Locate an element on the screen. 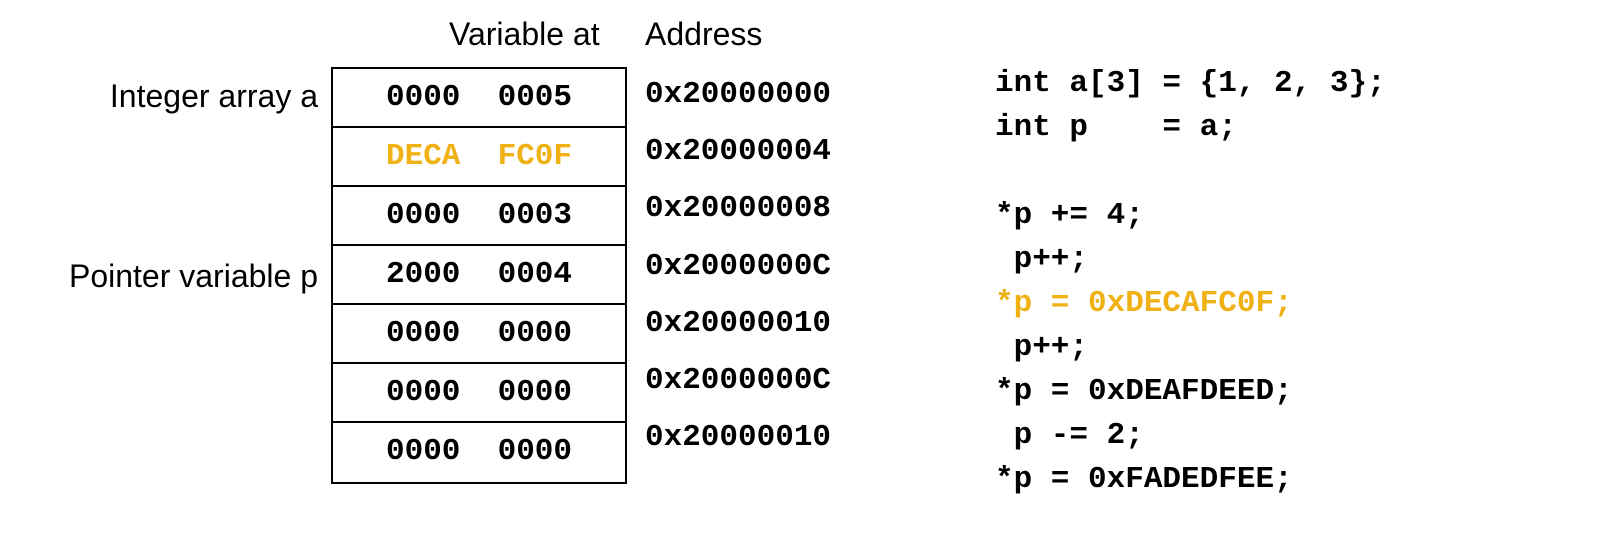  variable-at-header: Variable at is located at coordinates (524, 34).